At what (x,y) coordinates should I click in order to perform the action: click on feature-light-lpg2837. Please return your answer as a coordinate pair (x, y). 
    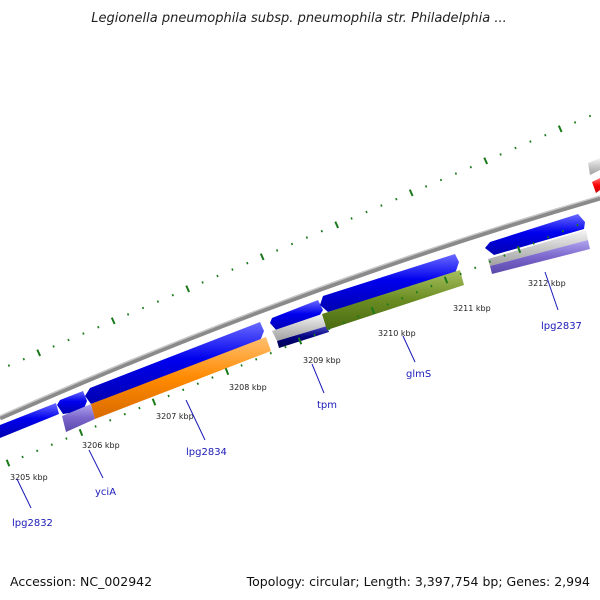
    Looking at the image, I should click on (538, 248).